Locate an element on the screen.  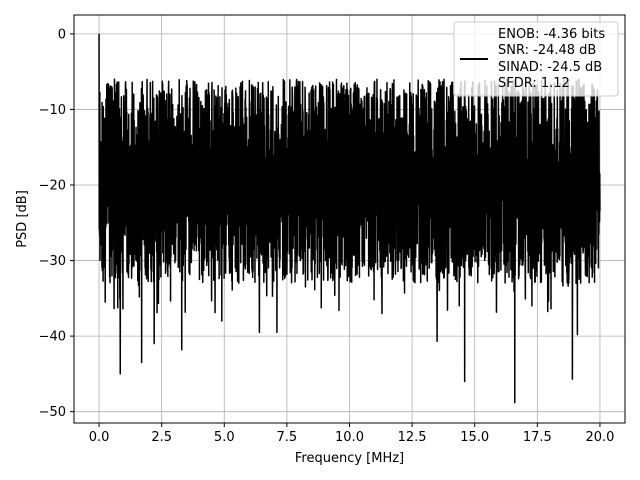
legend-sinad: SINAD: -24.5 dB is located at coordinates (550, 67).